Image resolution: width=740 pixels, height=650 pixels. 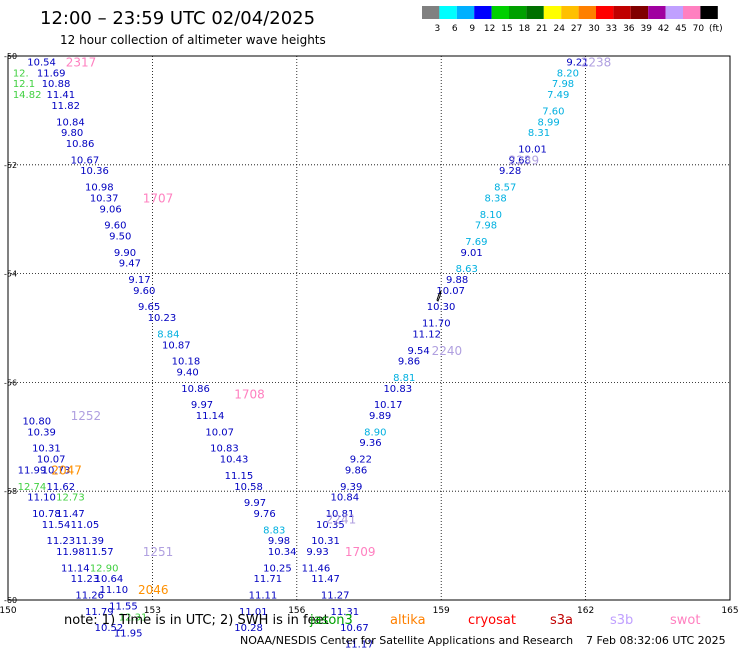 What do you see at coordinates (316, 568) in the screenshot?
I see `swh-value: 11.46` at bounding box center [316, 568].